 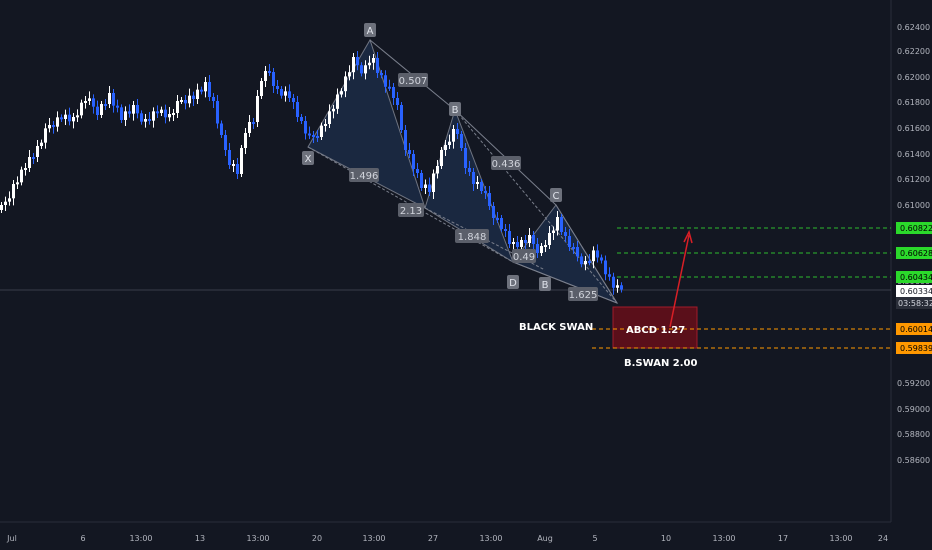 I want to click on point-x-bg, so click(x=308, y=158).